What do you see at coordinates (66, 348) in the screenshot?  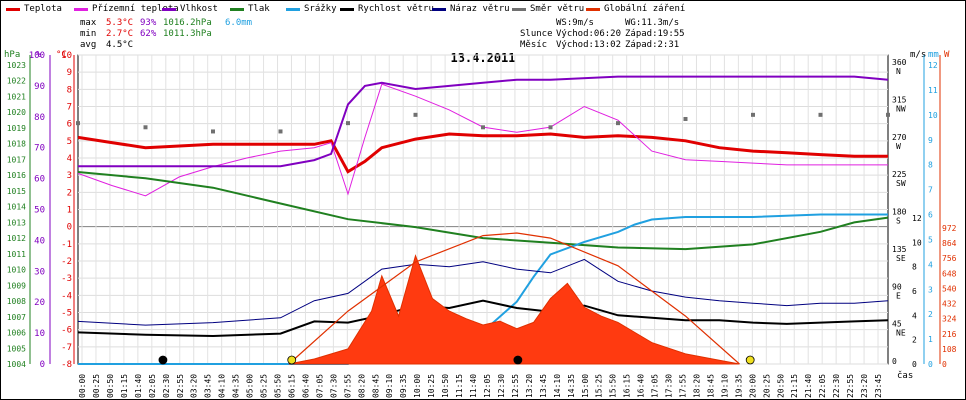 I see `temperature-tick: -7` at bounding box center [66, 348].